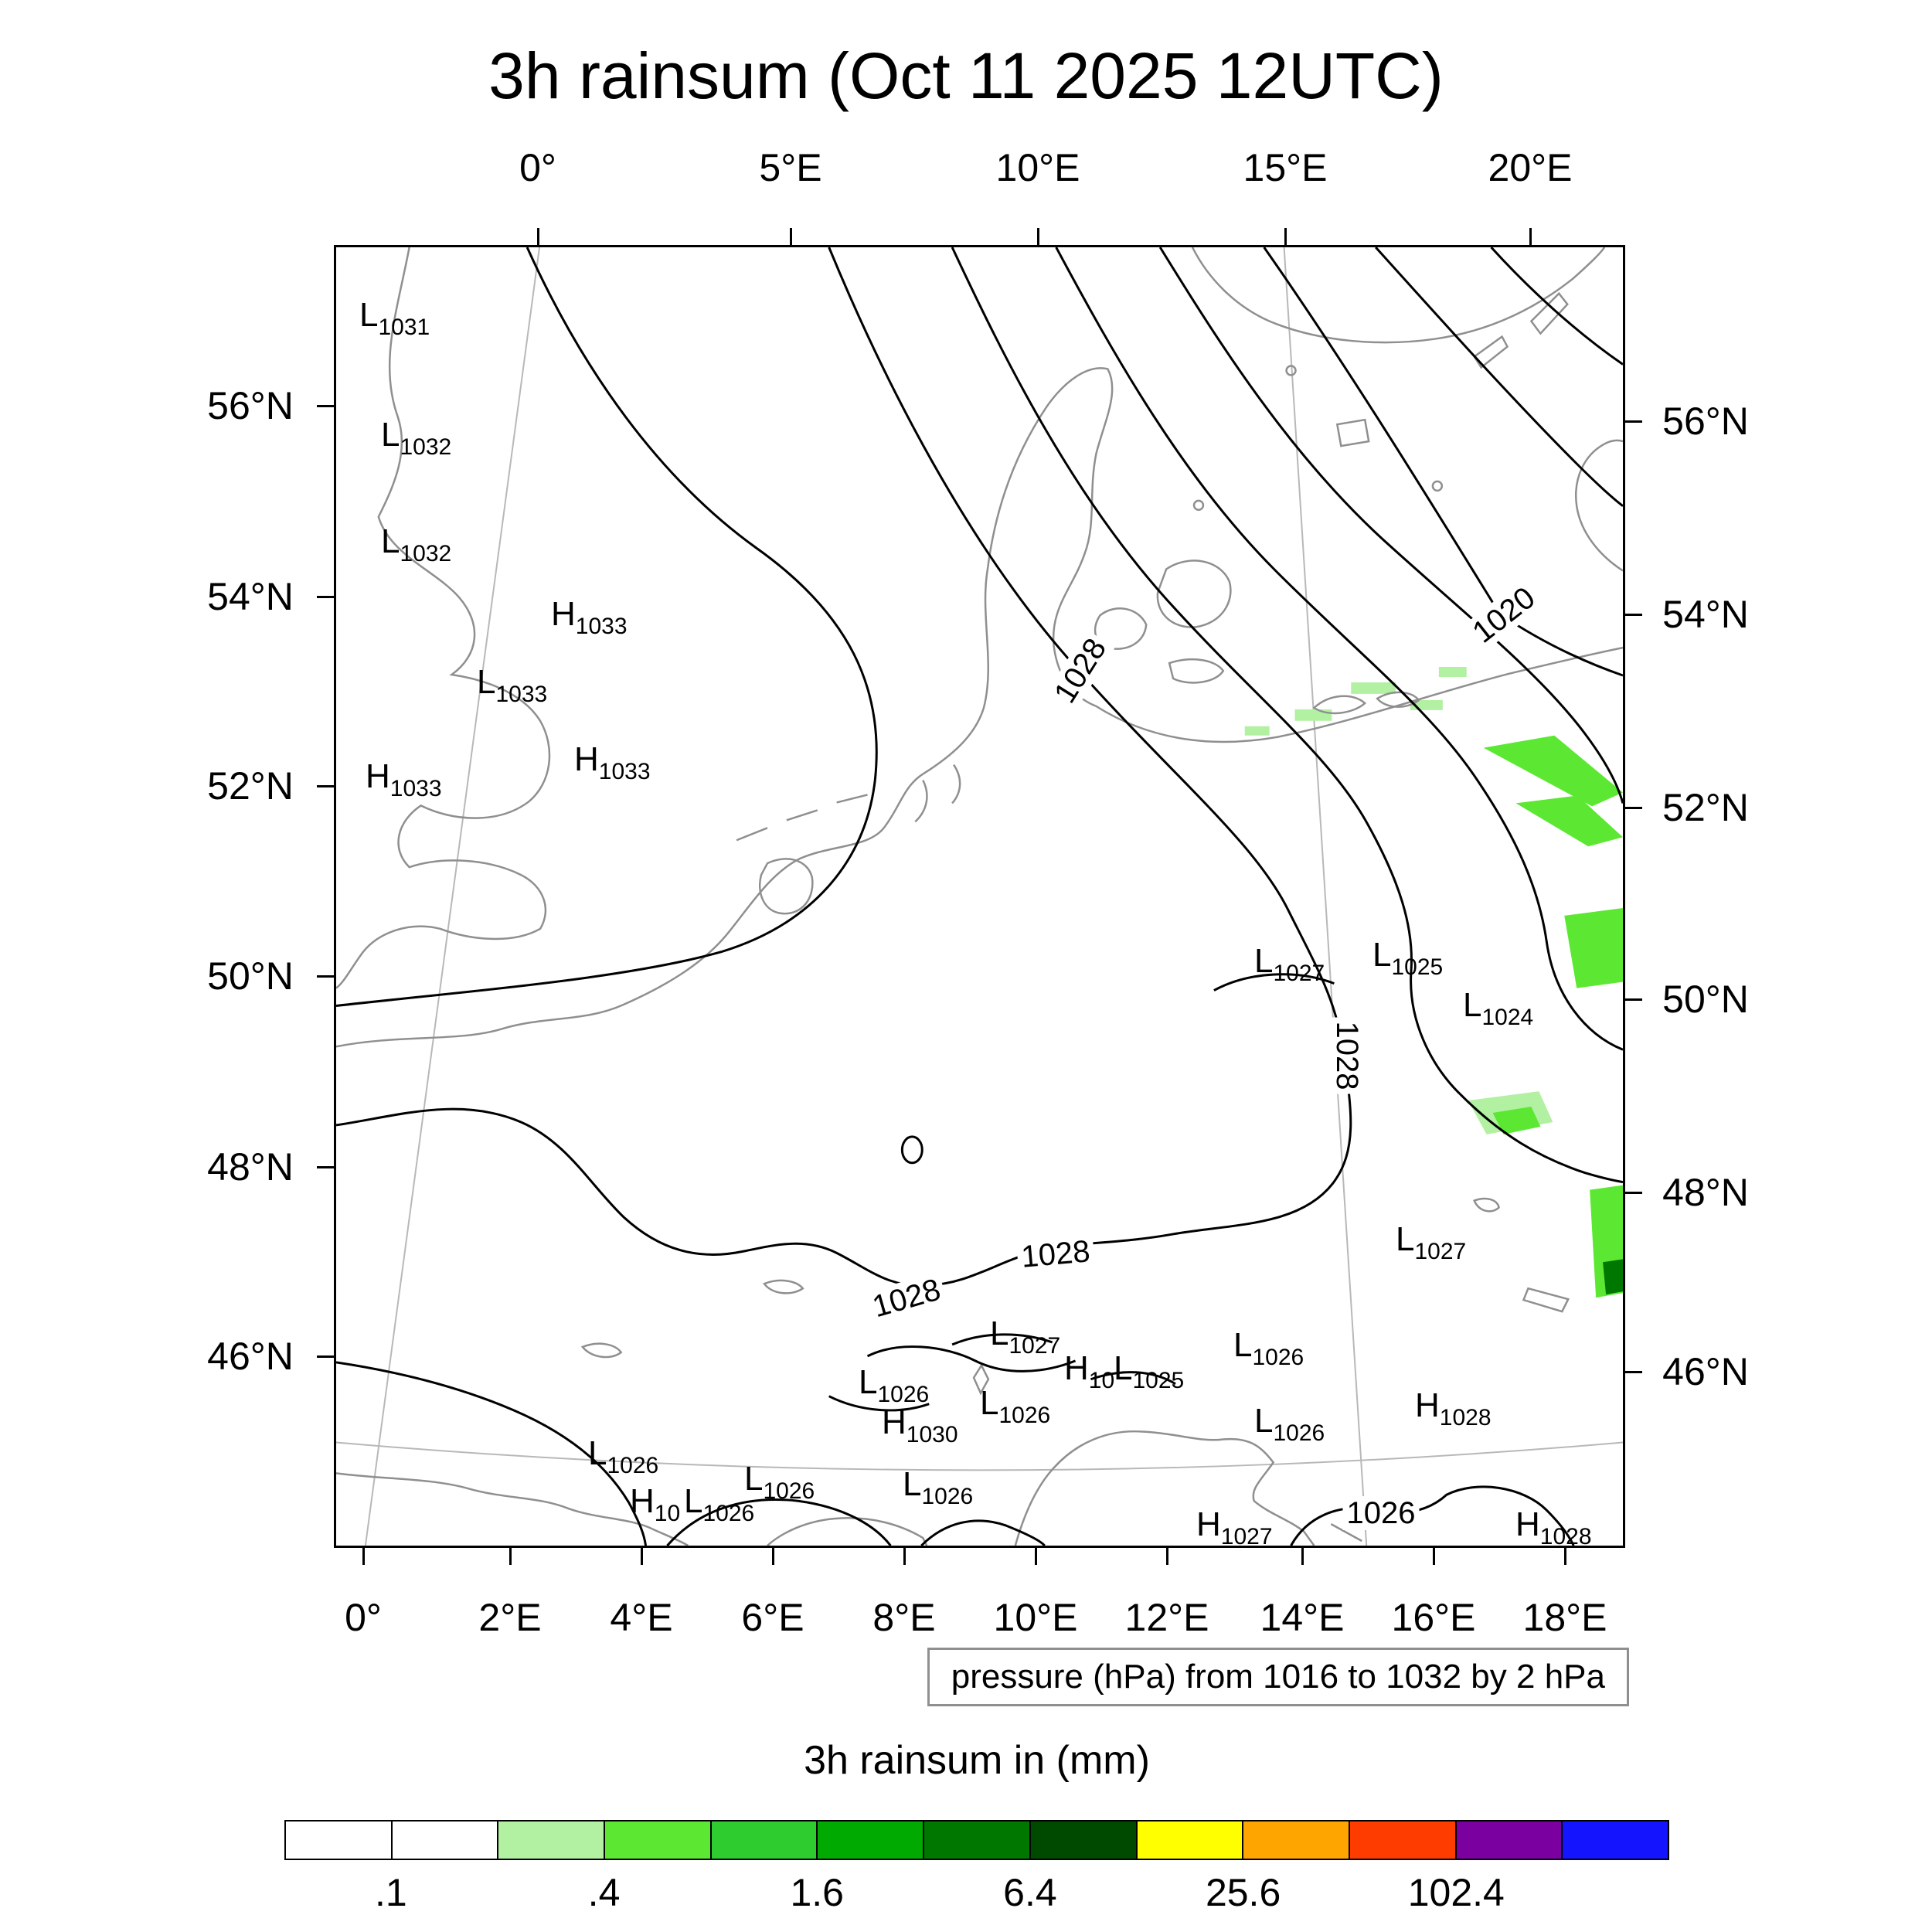 This screenshot has width=1932, height=1932. What do you see at coordinates (904, 1617) in the screenshot?
I see `lon-label-bottom: 8°E` at bounding box center [904, 1617].